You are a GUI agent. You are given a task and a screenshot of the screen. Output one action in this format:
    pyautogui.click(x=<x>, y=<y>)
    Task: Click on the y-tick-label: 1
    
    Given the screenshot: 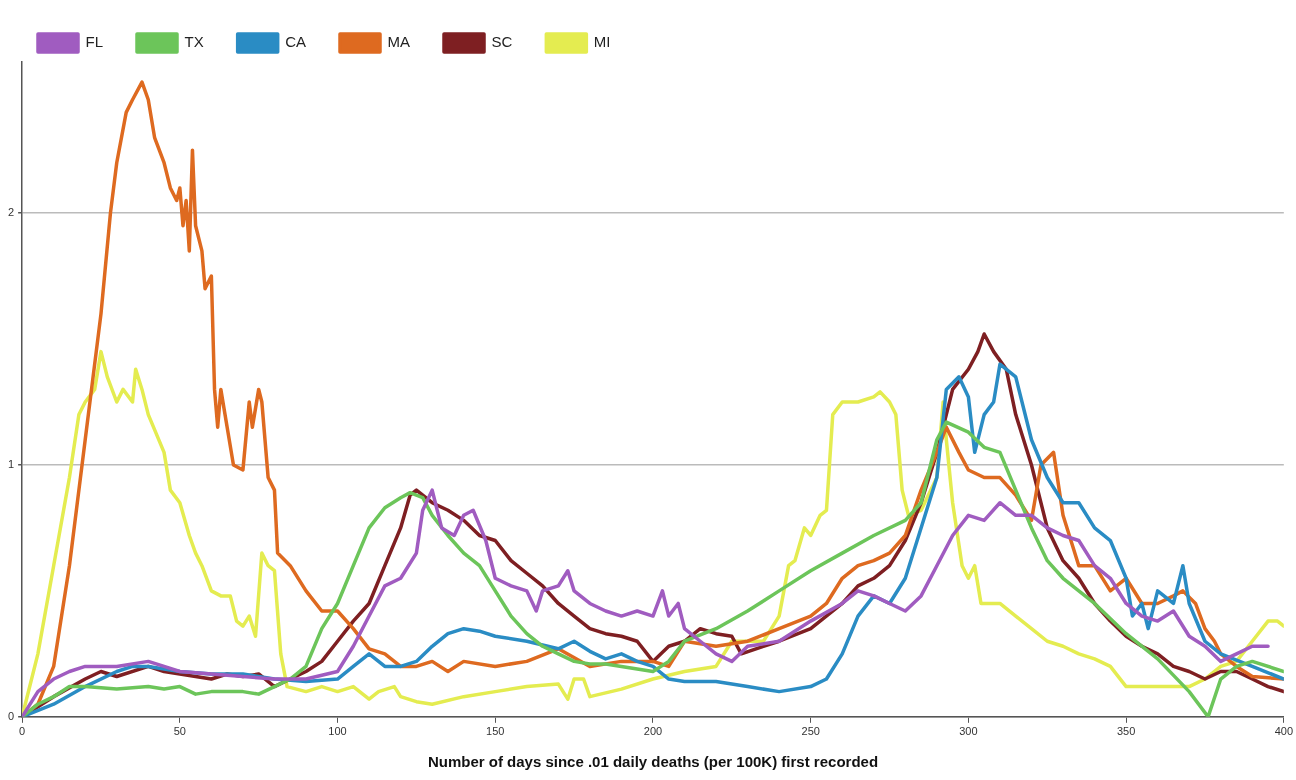 What is the action you would take?
    pyautogui.click(x=11, y=463)
    